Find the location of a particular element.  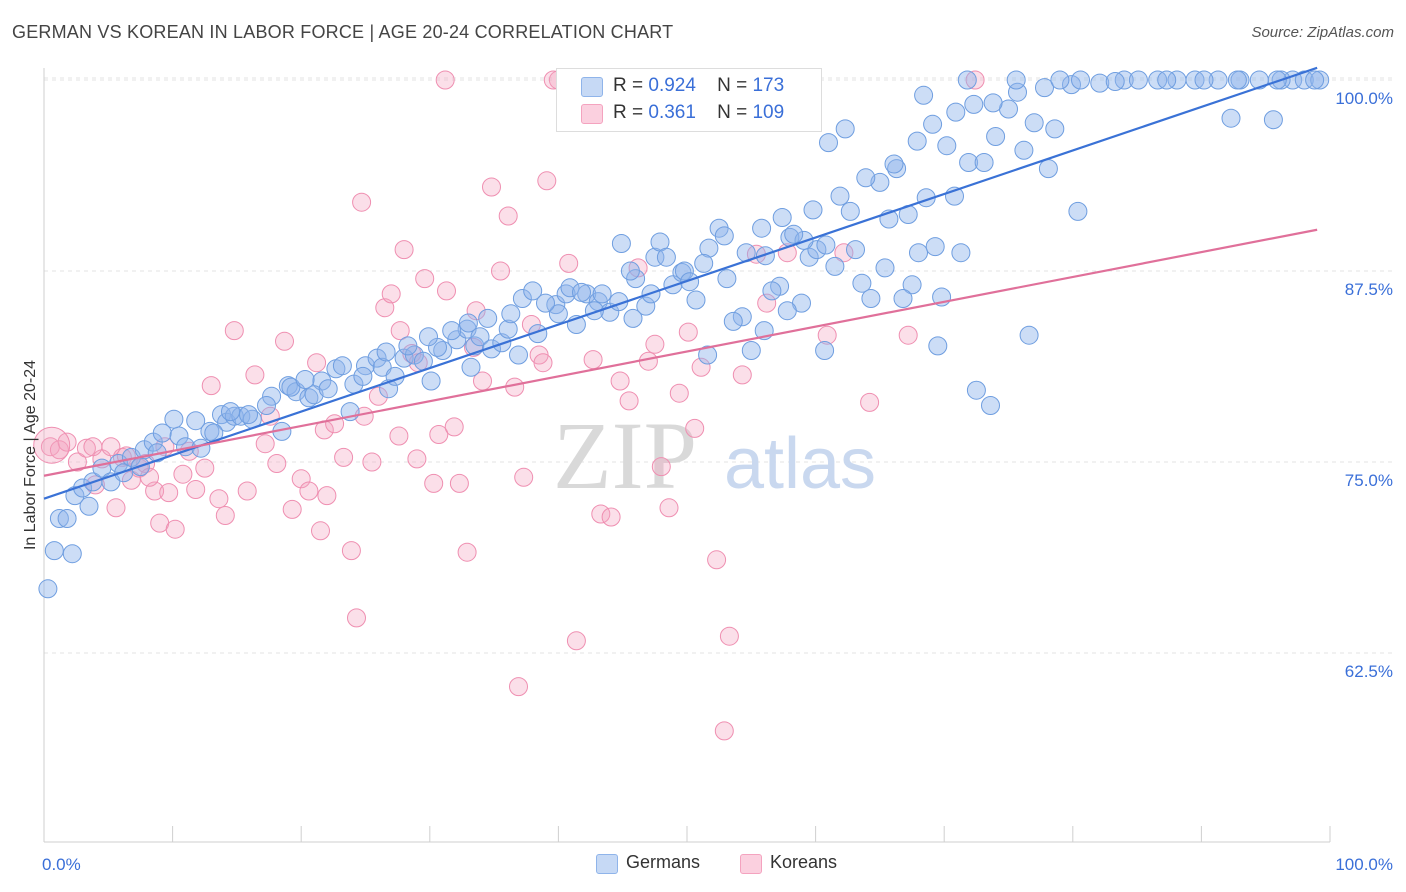

y-tick-label: 100.0% is located at coordinates (1364, 98).